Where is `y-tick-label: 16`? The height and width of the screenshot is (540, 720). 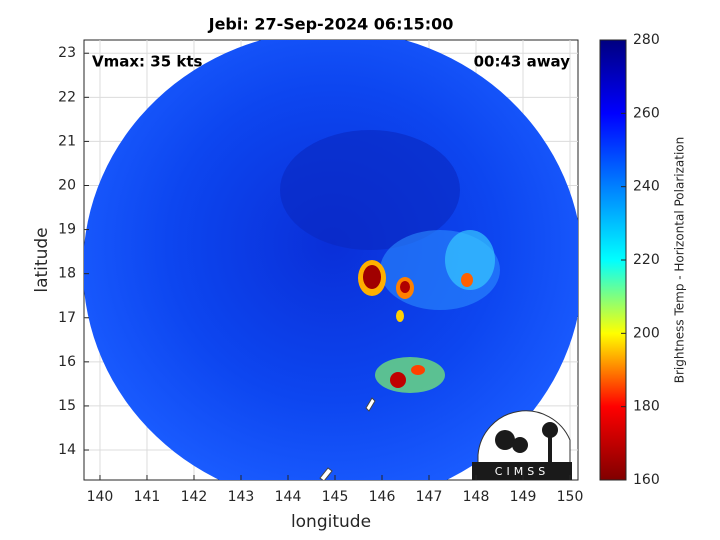 y-tick-label: 16 is located at coordinates (67, 362).